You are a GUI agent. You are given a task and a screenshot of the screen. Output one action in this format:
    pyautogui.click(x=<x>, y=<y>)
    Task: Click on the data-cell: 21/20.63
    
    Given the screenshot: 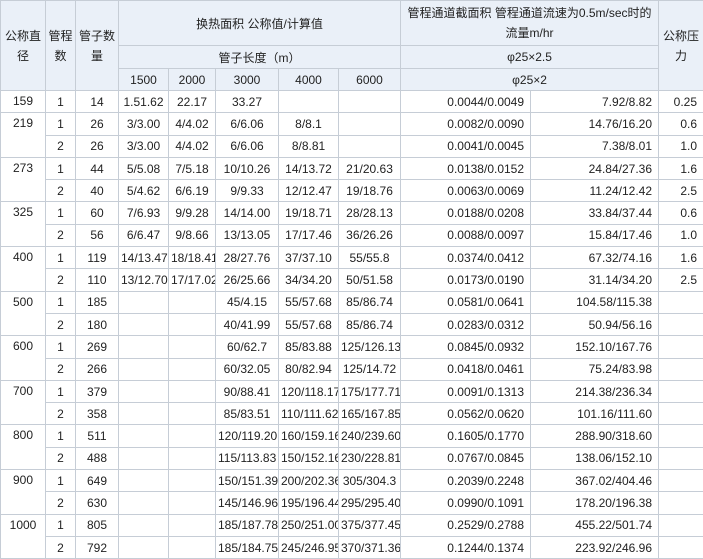 What is the action you would take?
    pyautogui.click(x=370, y=168)
    